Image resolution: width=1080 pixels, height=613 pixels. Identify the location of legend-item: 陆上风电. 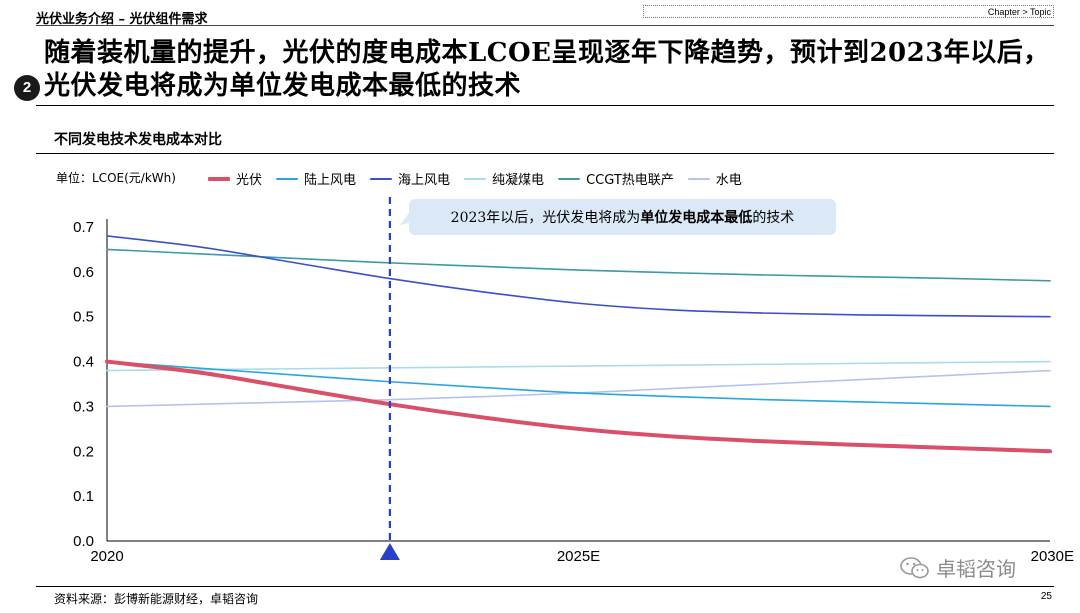
(316, 178).